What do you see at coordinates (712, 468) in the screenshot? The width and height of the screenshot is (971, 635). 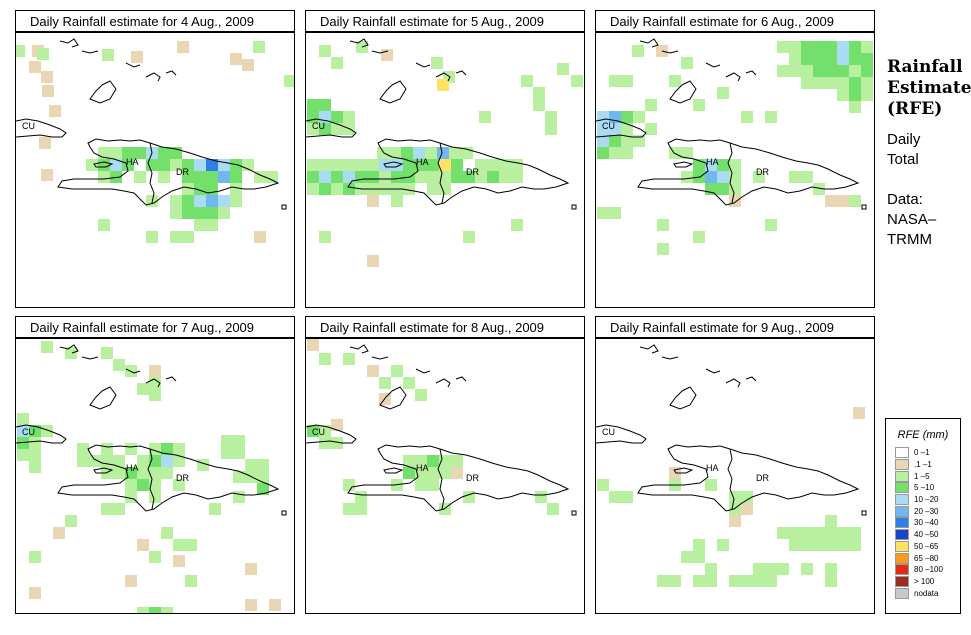 I see `country-label: HA` at bounding box center [712, 468].